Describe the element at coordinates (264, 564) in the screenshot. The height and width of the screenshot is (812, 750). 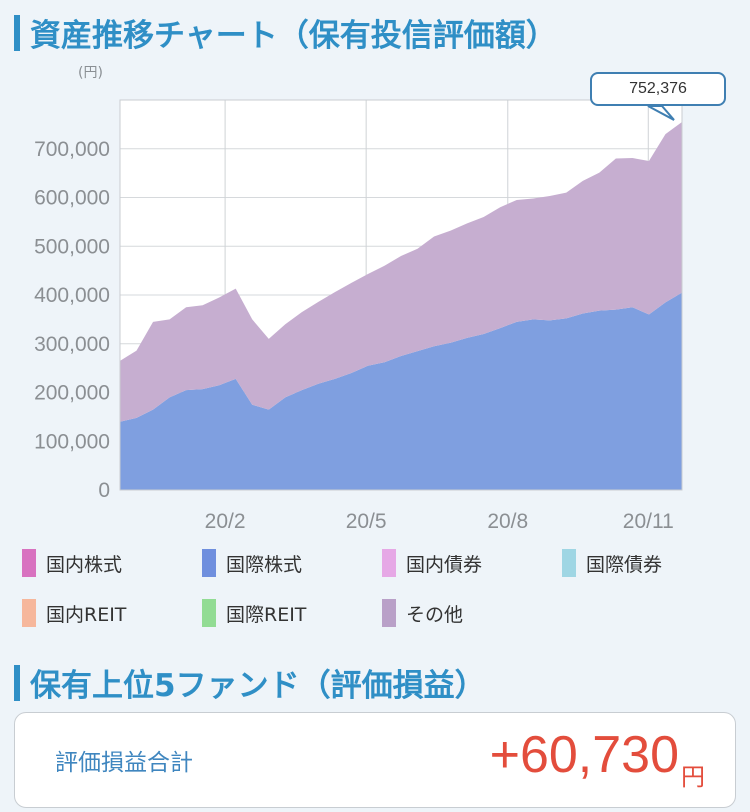
I see `legend-label: 国際株式` at that location.